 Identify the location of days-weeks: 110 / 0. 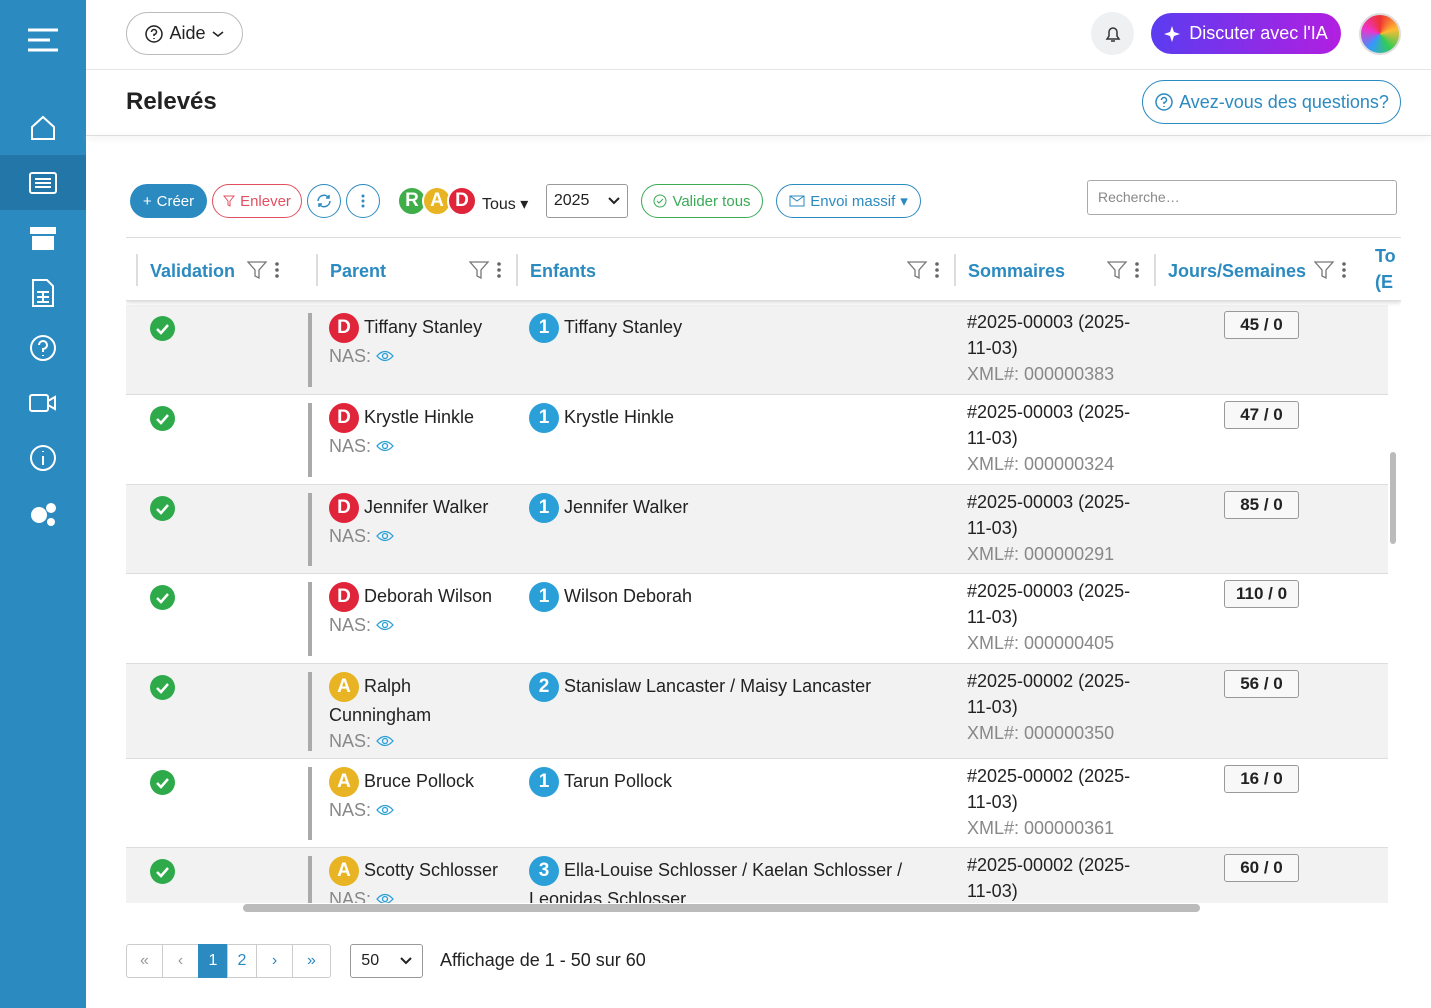
(1261, 594).